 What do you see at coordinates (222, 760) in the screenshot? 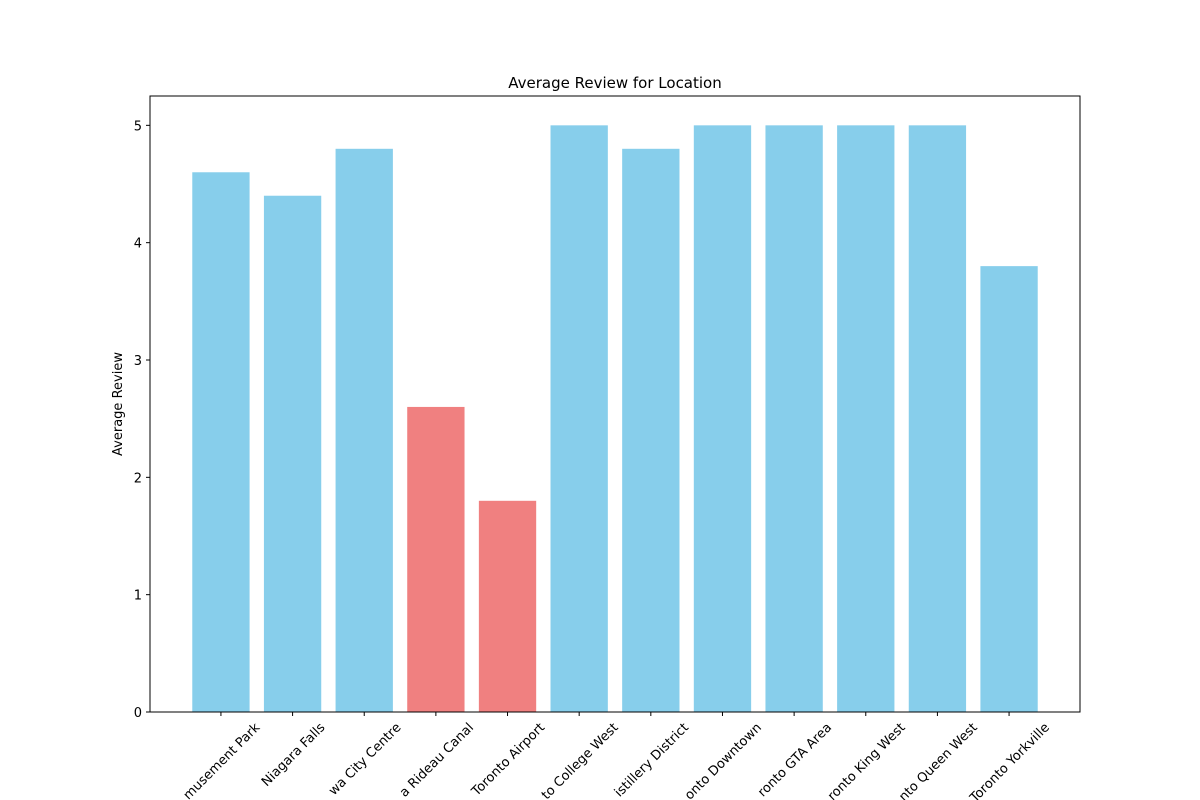
I see `x-tick-label: musement Park` at bounding box center [222, 760].